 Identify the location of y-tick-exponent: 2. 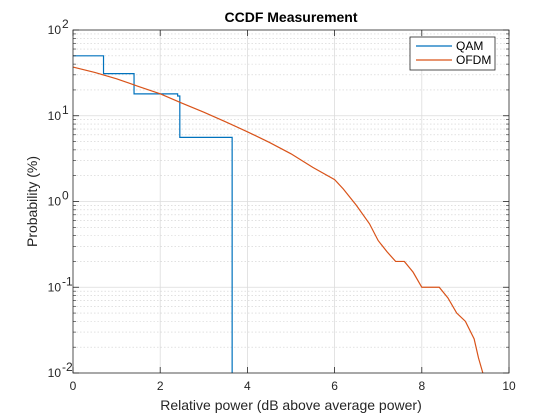
(65, 24).